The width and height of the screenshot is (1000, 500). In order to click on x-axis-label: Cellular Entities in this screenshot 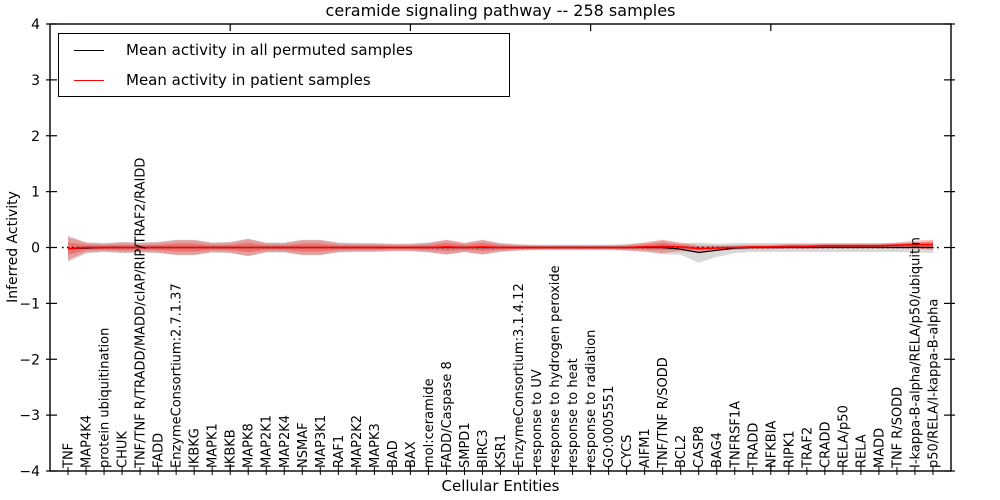, I will do `click(500, 486)`.